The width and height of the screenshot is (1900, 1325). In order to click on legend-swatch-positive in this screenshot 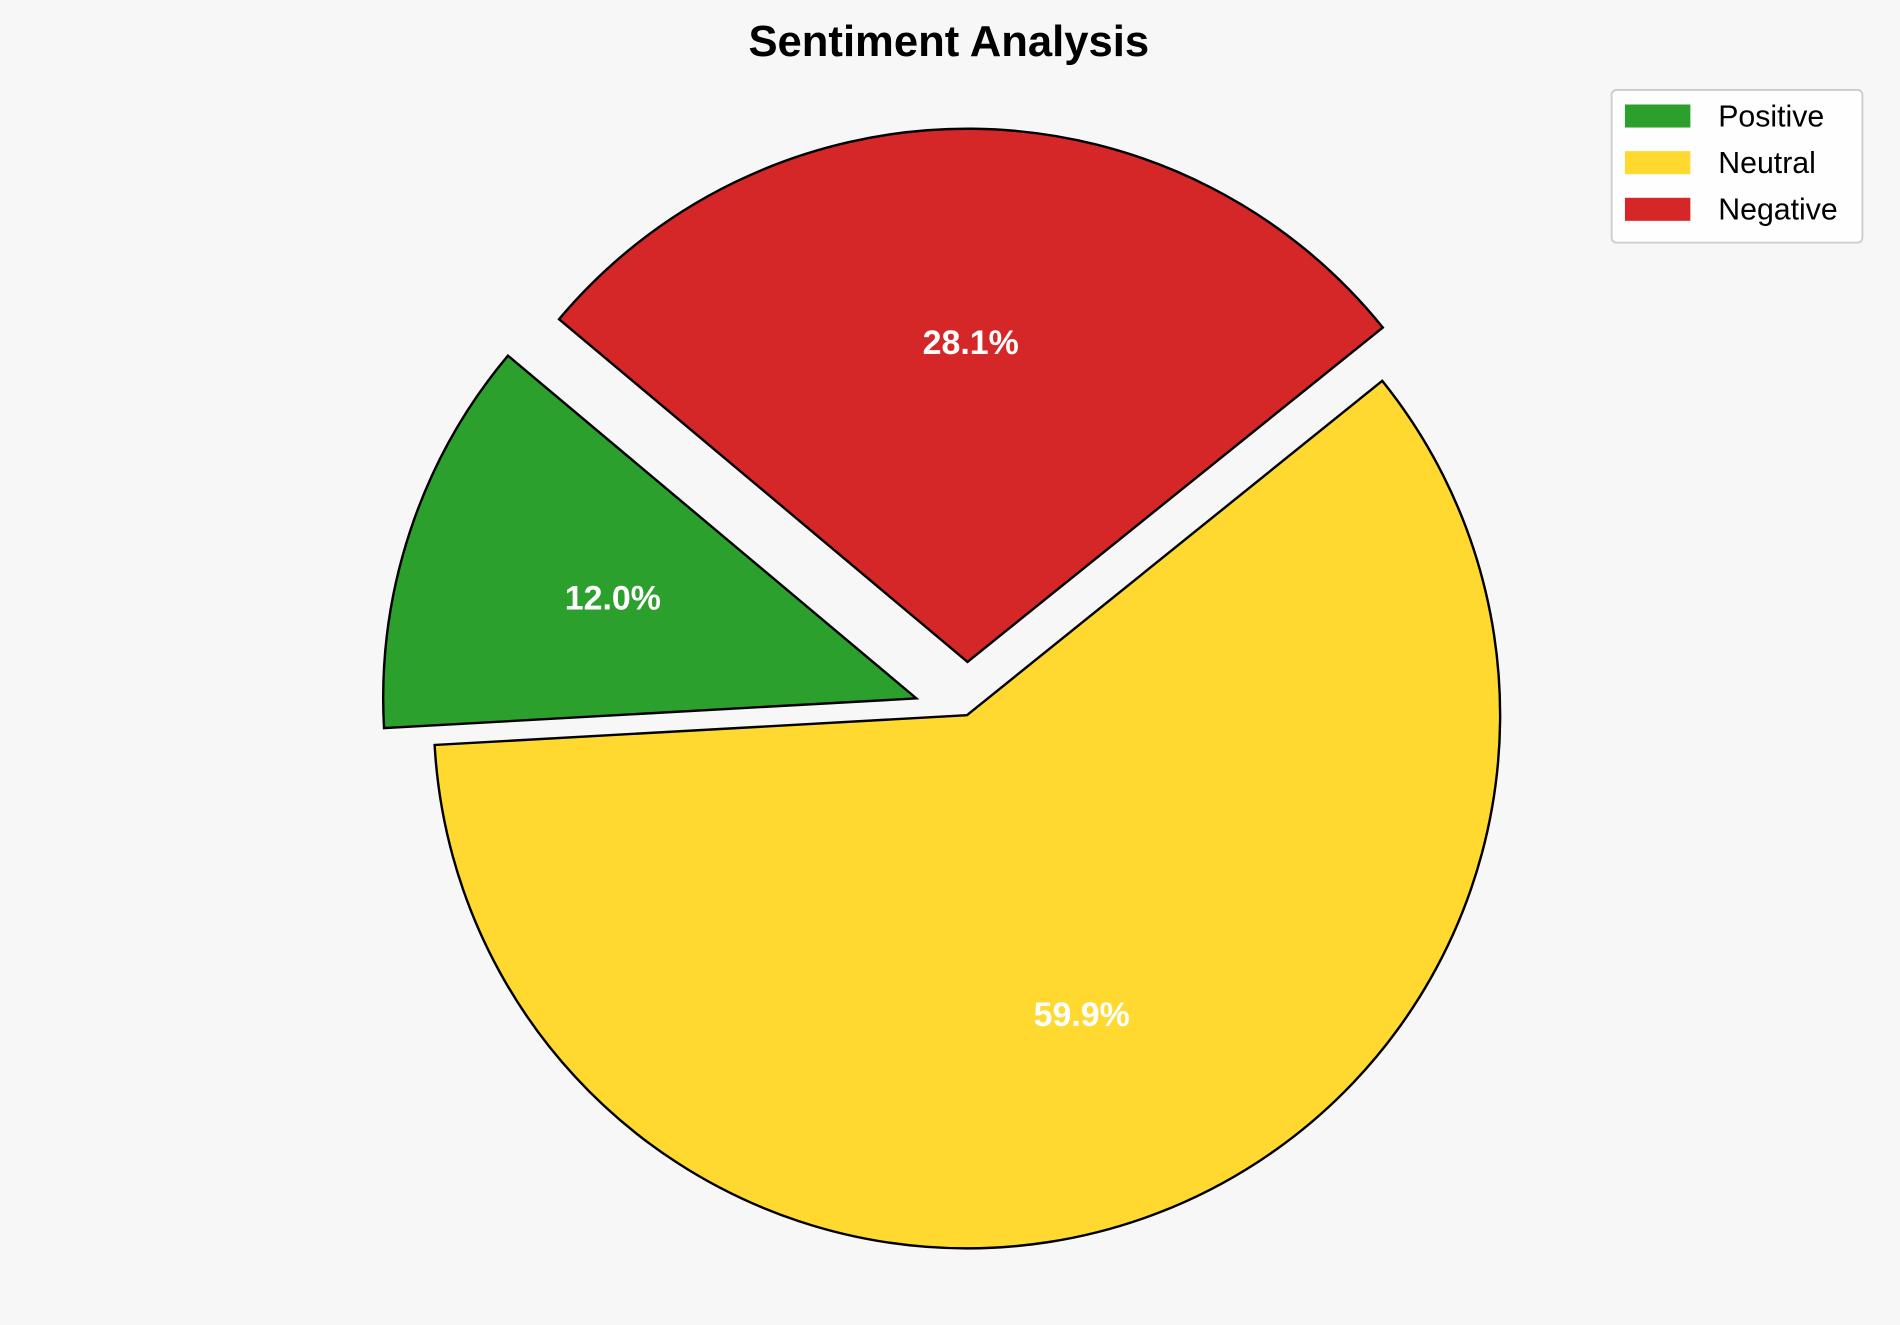, I will do `click(1657, 116)`.